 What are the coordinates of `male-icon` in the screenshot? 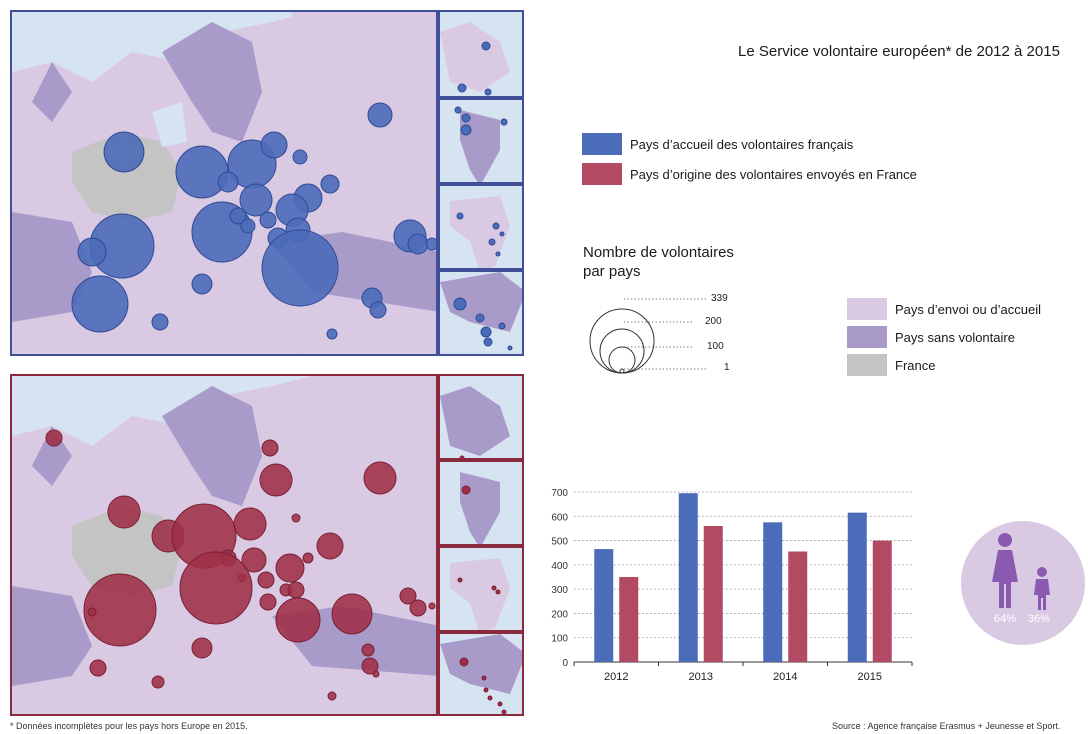 It's located at (1042, 588).